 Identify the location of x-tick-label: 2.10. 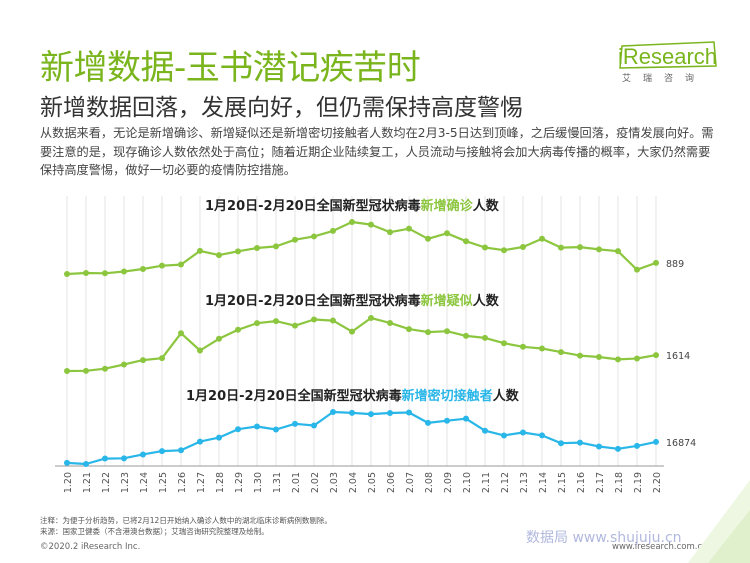
(467, 482).